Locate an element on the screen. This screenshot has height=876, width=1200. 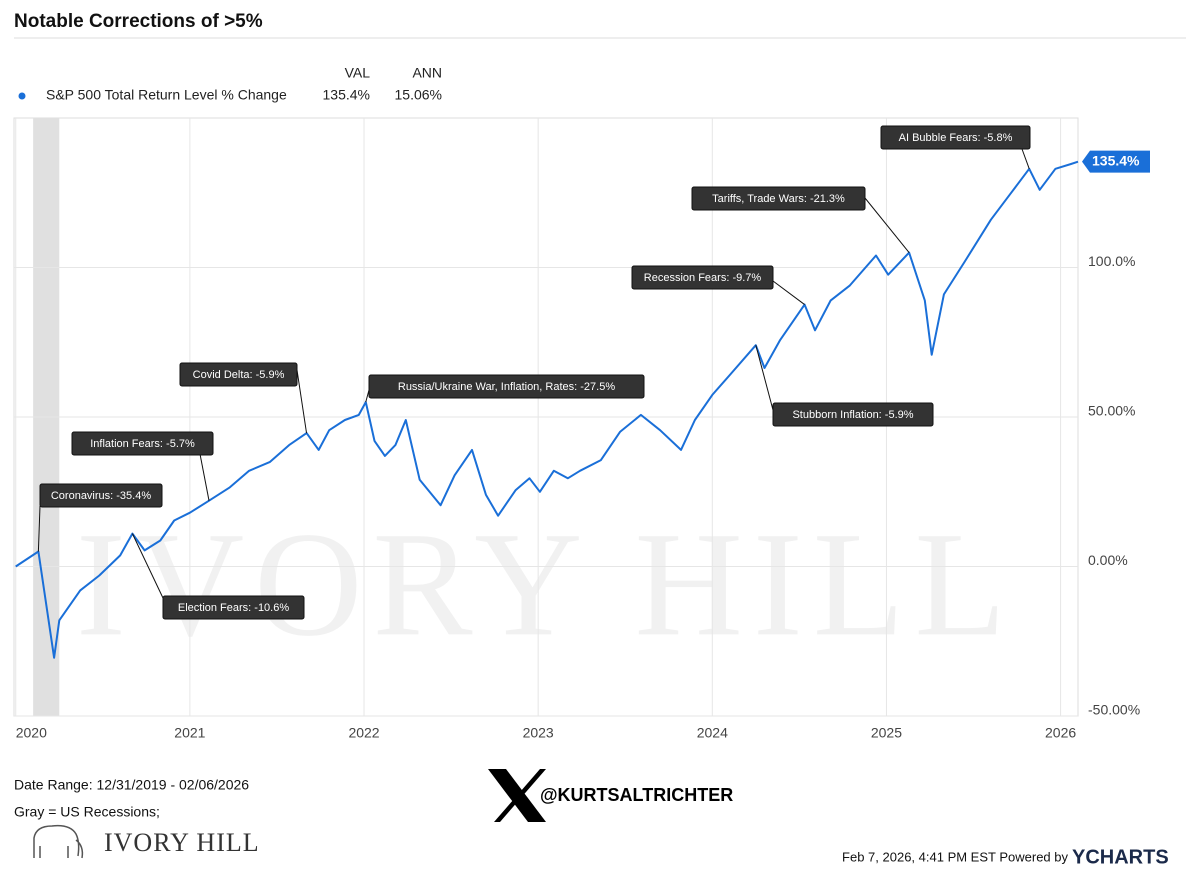
annotation-text: Coronavirus: -35.4% is located at coordinates (101, 496).